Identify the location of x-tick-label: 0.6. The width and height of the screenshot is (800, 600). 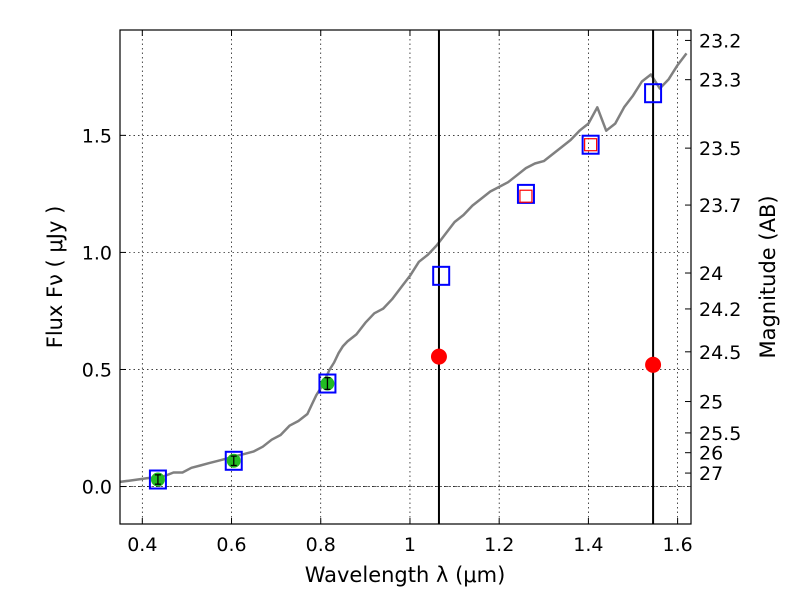
(231, 545).